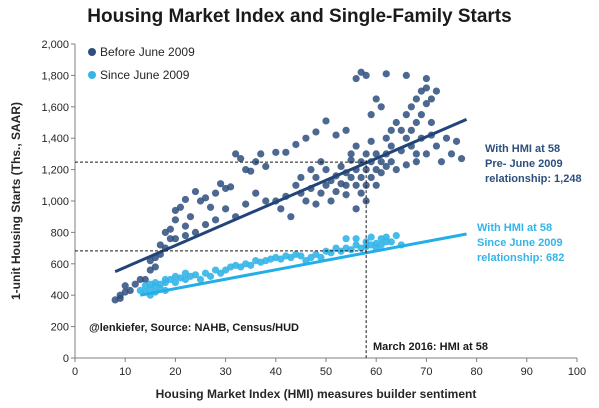 This screenshot has width=599, height=408. I want to click on x-tick-label: 40, so click(276, 372).